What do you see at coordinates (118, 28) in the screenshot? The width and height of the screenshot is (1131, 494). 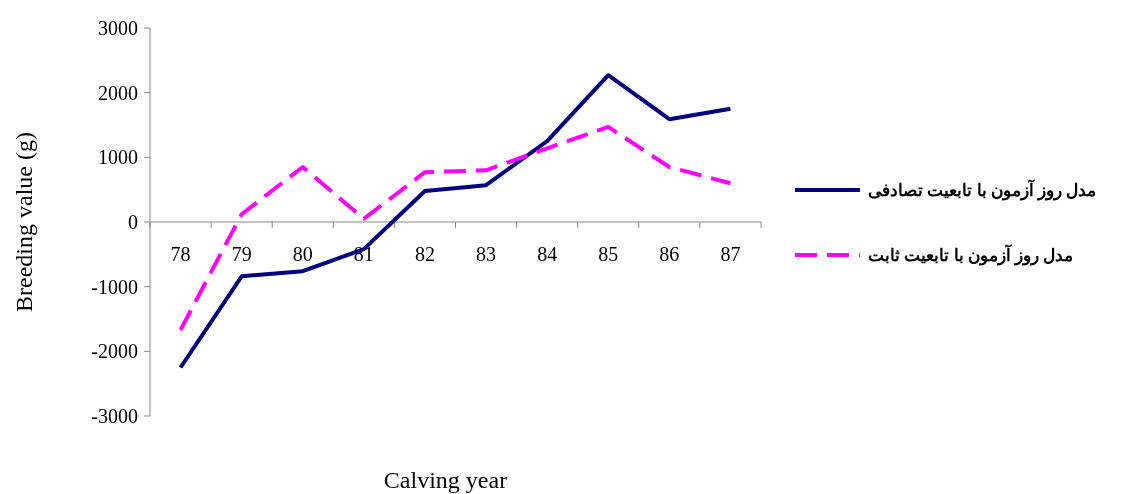 I see `y-tick-label: 3000` at bounding box center [118, 28].